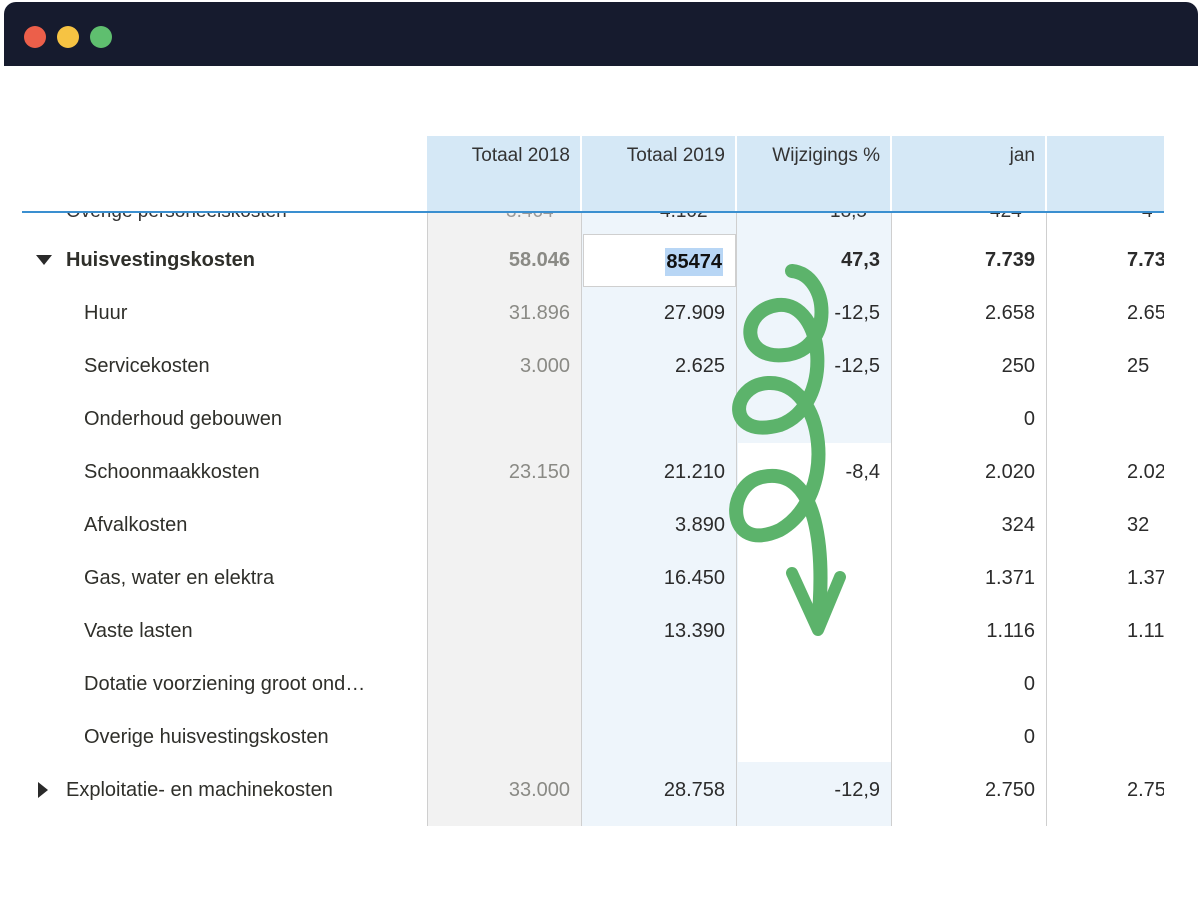 Image resolution: width=1200 pixels, height=900 pixels. What do you see at coordinates (659, 174) in the screenshot?
I see `column-header-totaal-2019: Totaal 2019` at bounding box center [659, 174].